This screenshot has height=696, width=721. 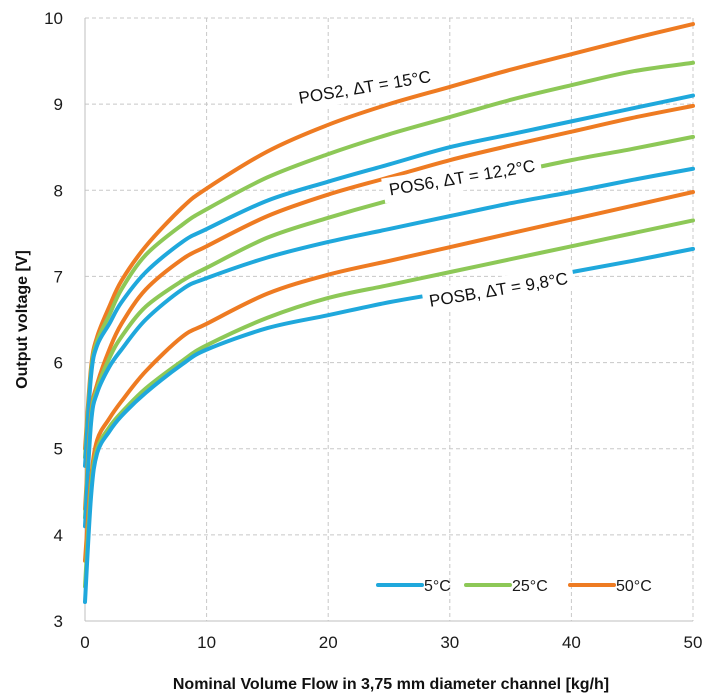 I want to click on y-tick-label: 3, so click(x=58, y=621).